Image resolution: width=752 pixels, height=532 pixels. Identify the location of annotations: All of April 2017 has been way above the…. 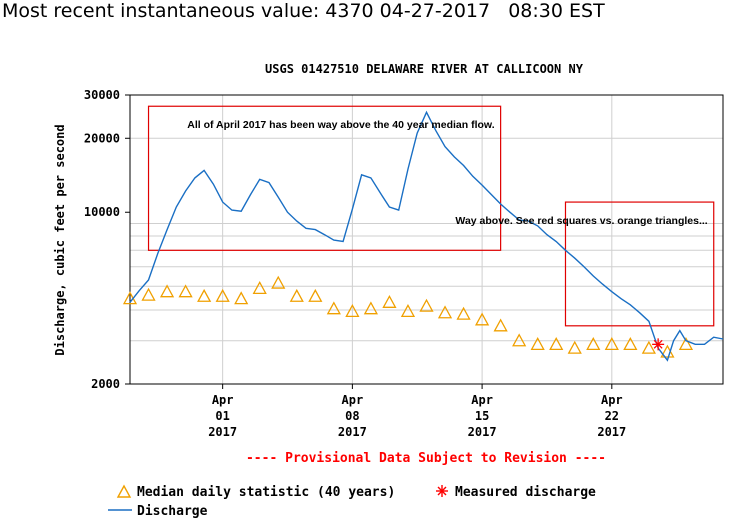
(447, 173).